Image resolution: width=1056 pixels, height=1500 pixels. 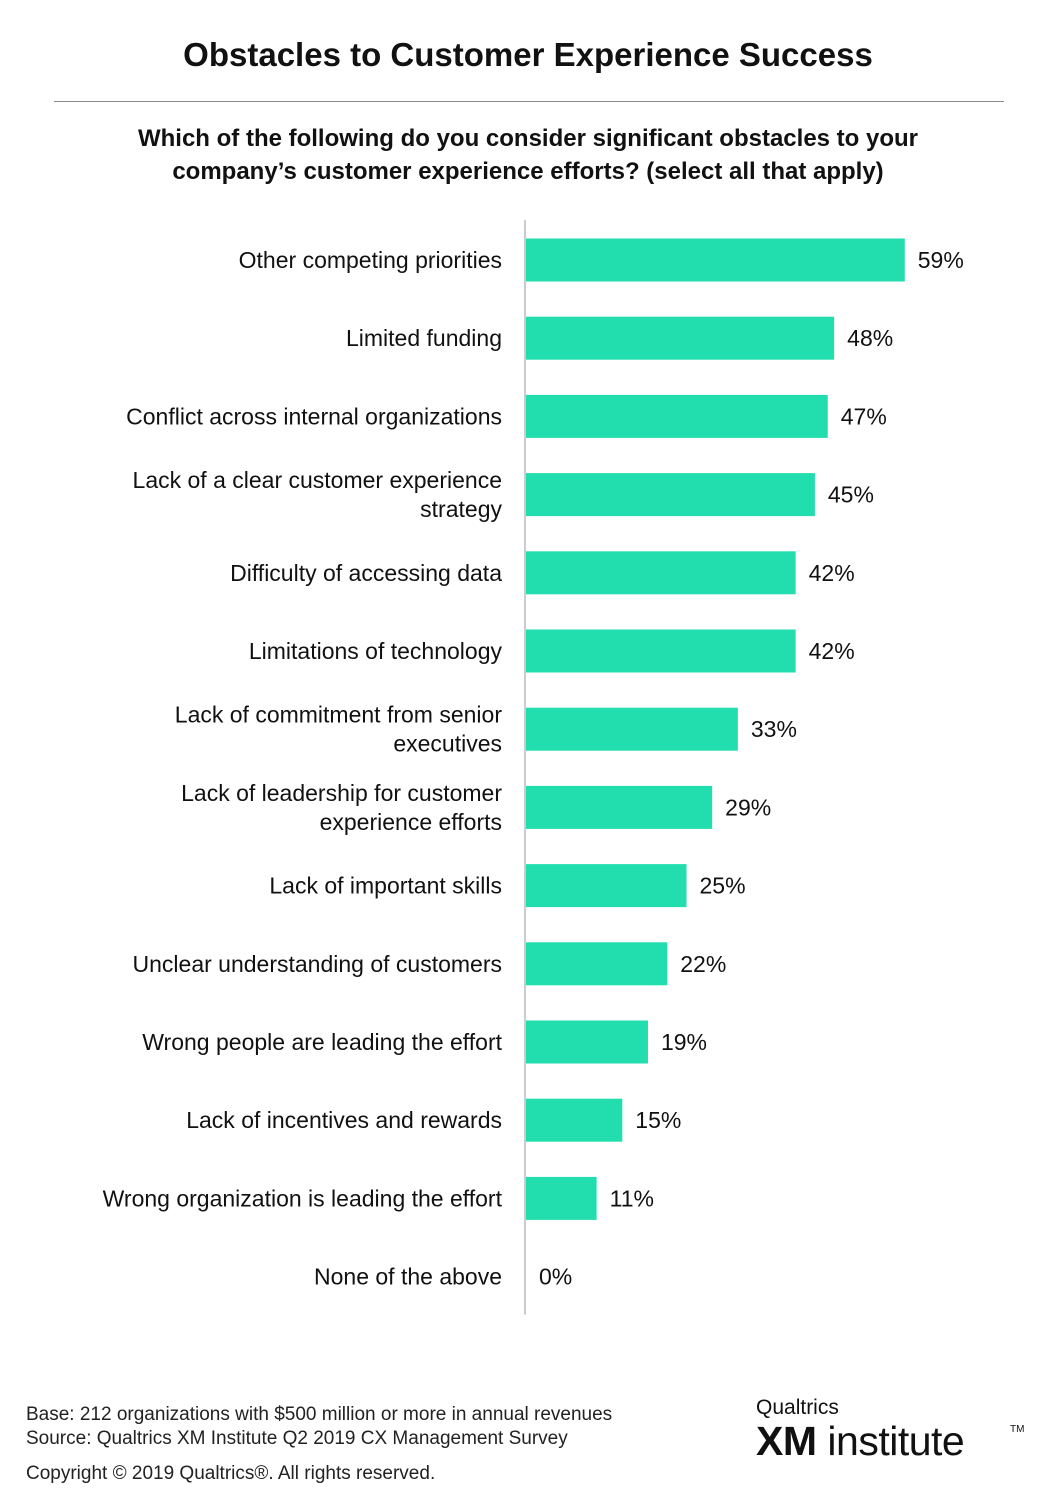 What do you see at coordinates (748, 807) in the screenshot?
I see `value-label: 29%` at bounding box center [748, 807].